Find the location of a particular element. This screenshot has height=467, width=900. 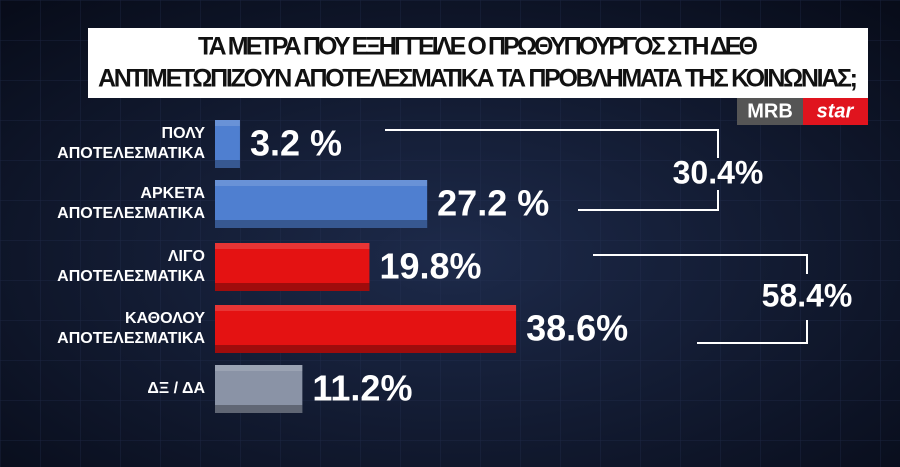

logo-text: MRB is located at coordinates (770, 111).